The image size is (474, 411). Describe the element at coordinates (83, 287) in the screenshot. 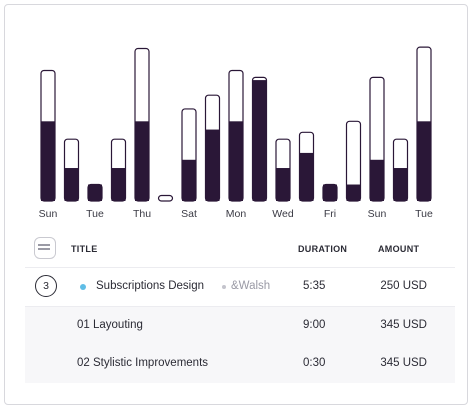

I see `status-dot` at that location.